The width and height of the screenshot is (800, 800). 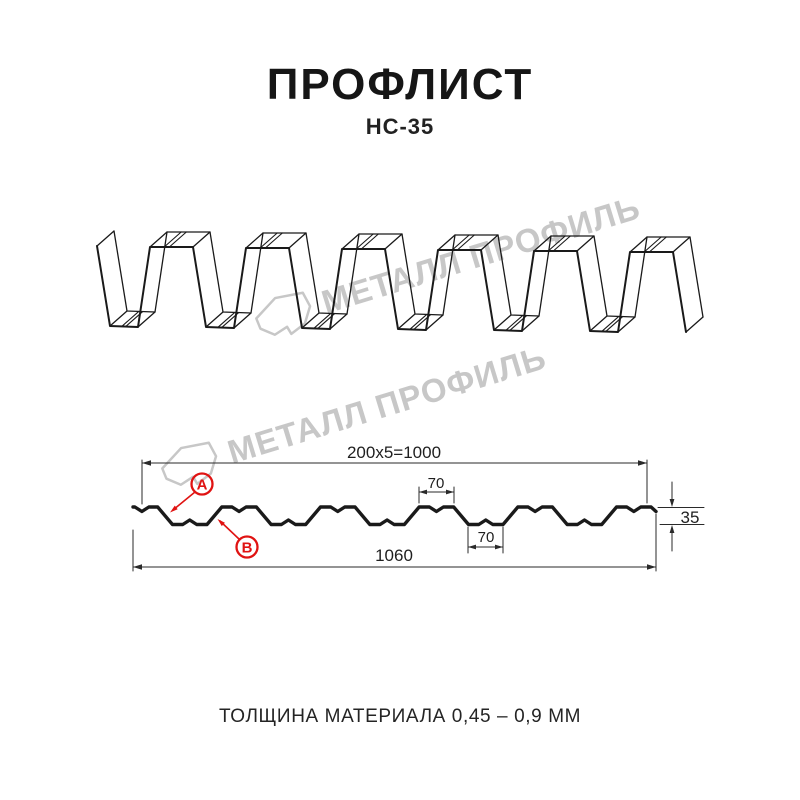 What do you see at coordinates (400, 281) in the screenshot?
I see `profile-3d-view` at bounding box center [400, 281].